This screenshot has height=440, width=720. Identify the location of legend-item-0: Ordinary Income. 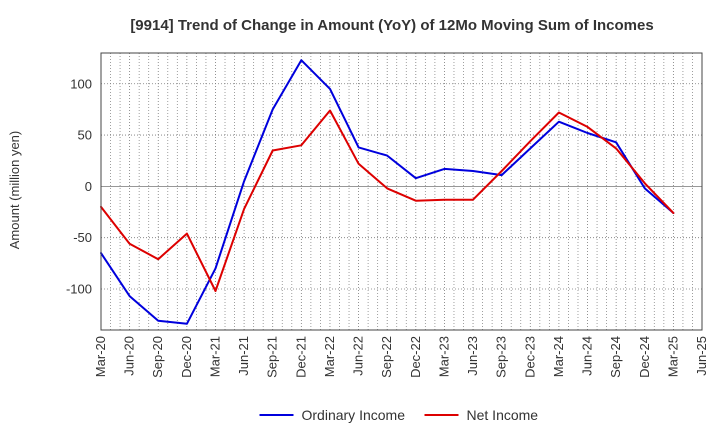
(332, 415).